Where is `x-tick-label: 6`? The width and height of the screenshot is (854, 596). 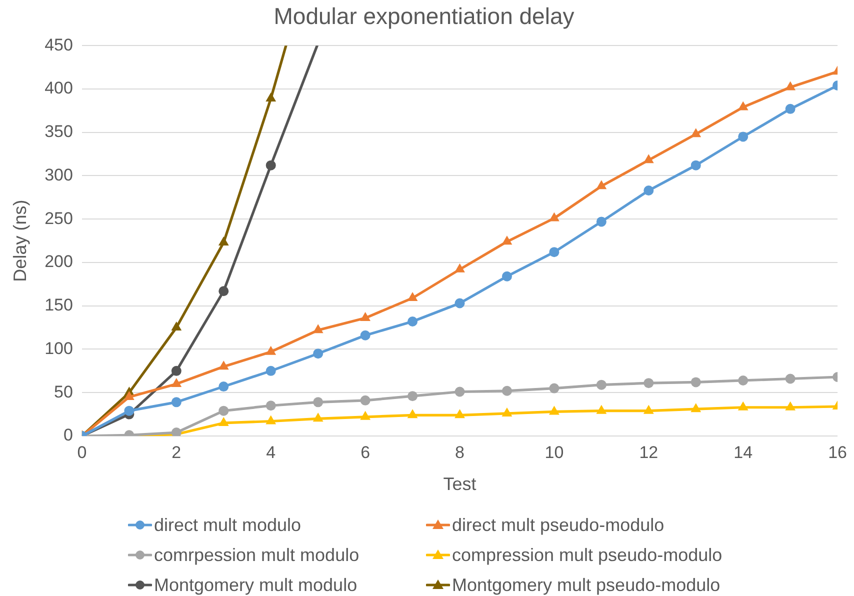
x-tick-label: 6 is located at coordinates (365, 452).